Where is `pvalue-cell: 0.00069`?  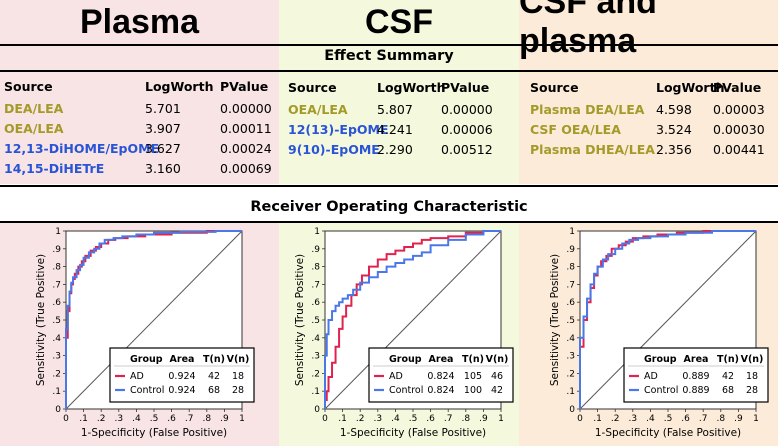
pvalue-cell: 0.00069 is located at coordinates (246, 168).